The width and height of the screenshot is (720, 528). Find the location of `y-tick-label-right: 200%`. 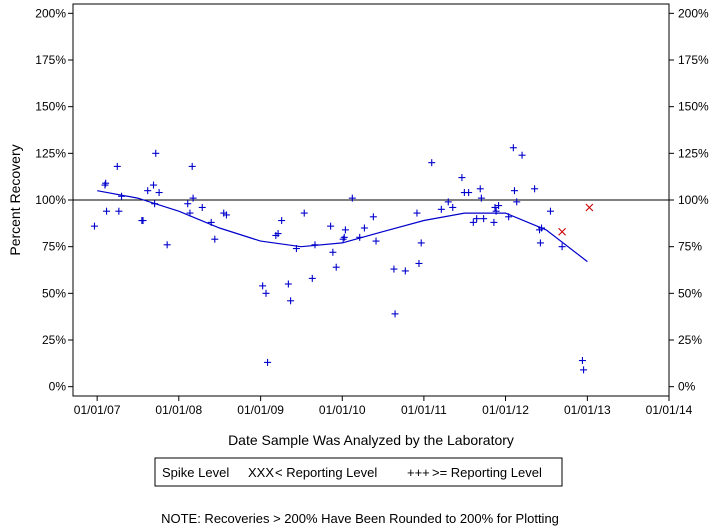

y-tick-label-right: 200% is located at coordinates (693, 13).